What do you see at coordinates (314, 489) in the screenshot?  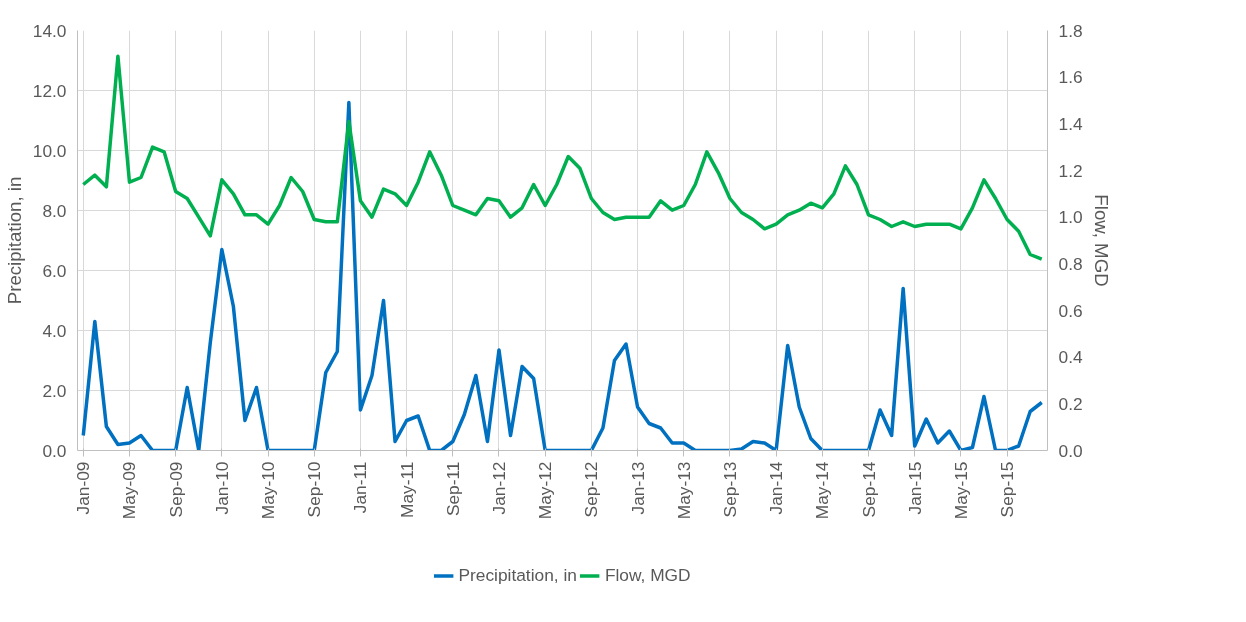 I see `x-tick-label: Sep-10` at bounding box center [314, 489].